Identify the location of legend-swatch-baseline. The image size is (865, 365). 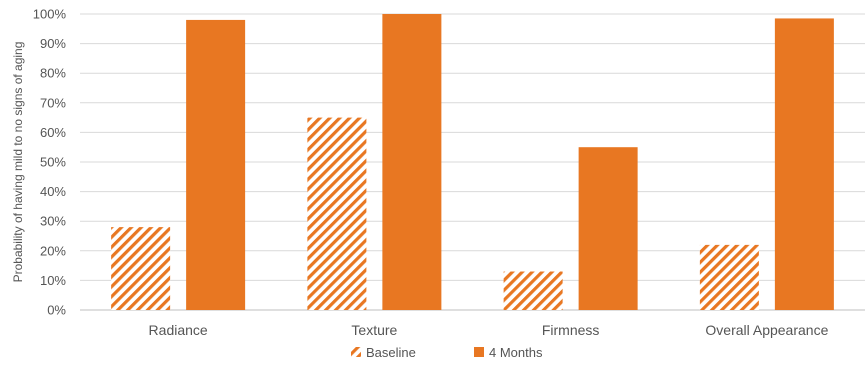
(356, 352).